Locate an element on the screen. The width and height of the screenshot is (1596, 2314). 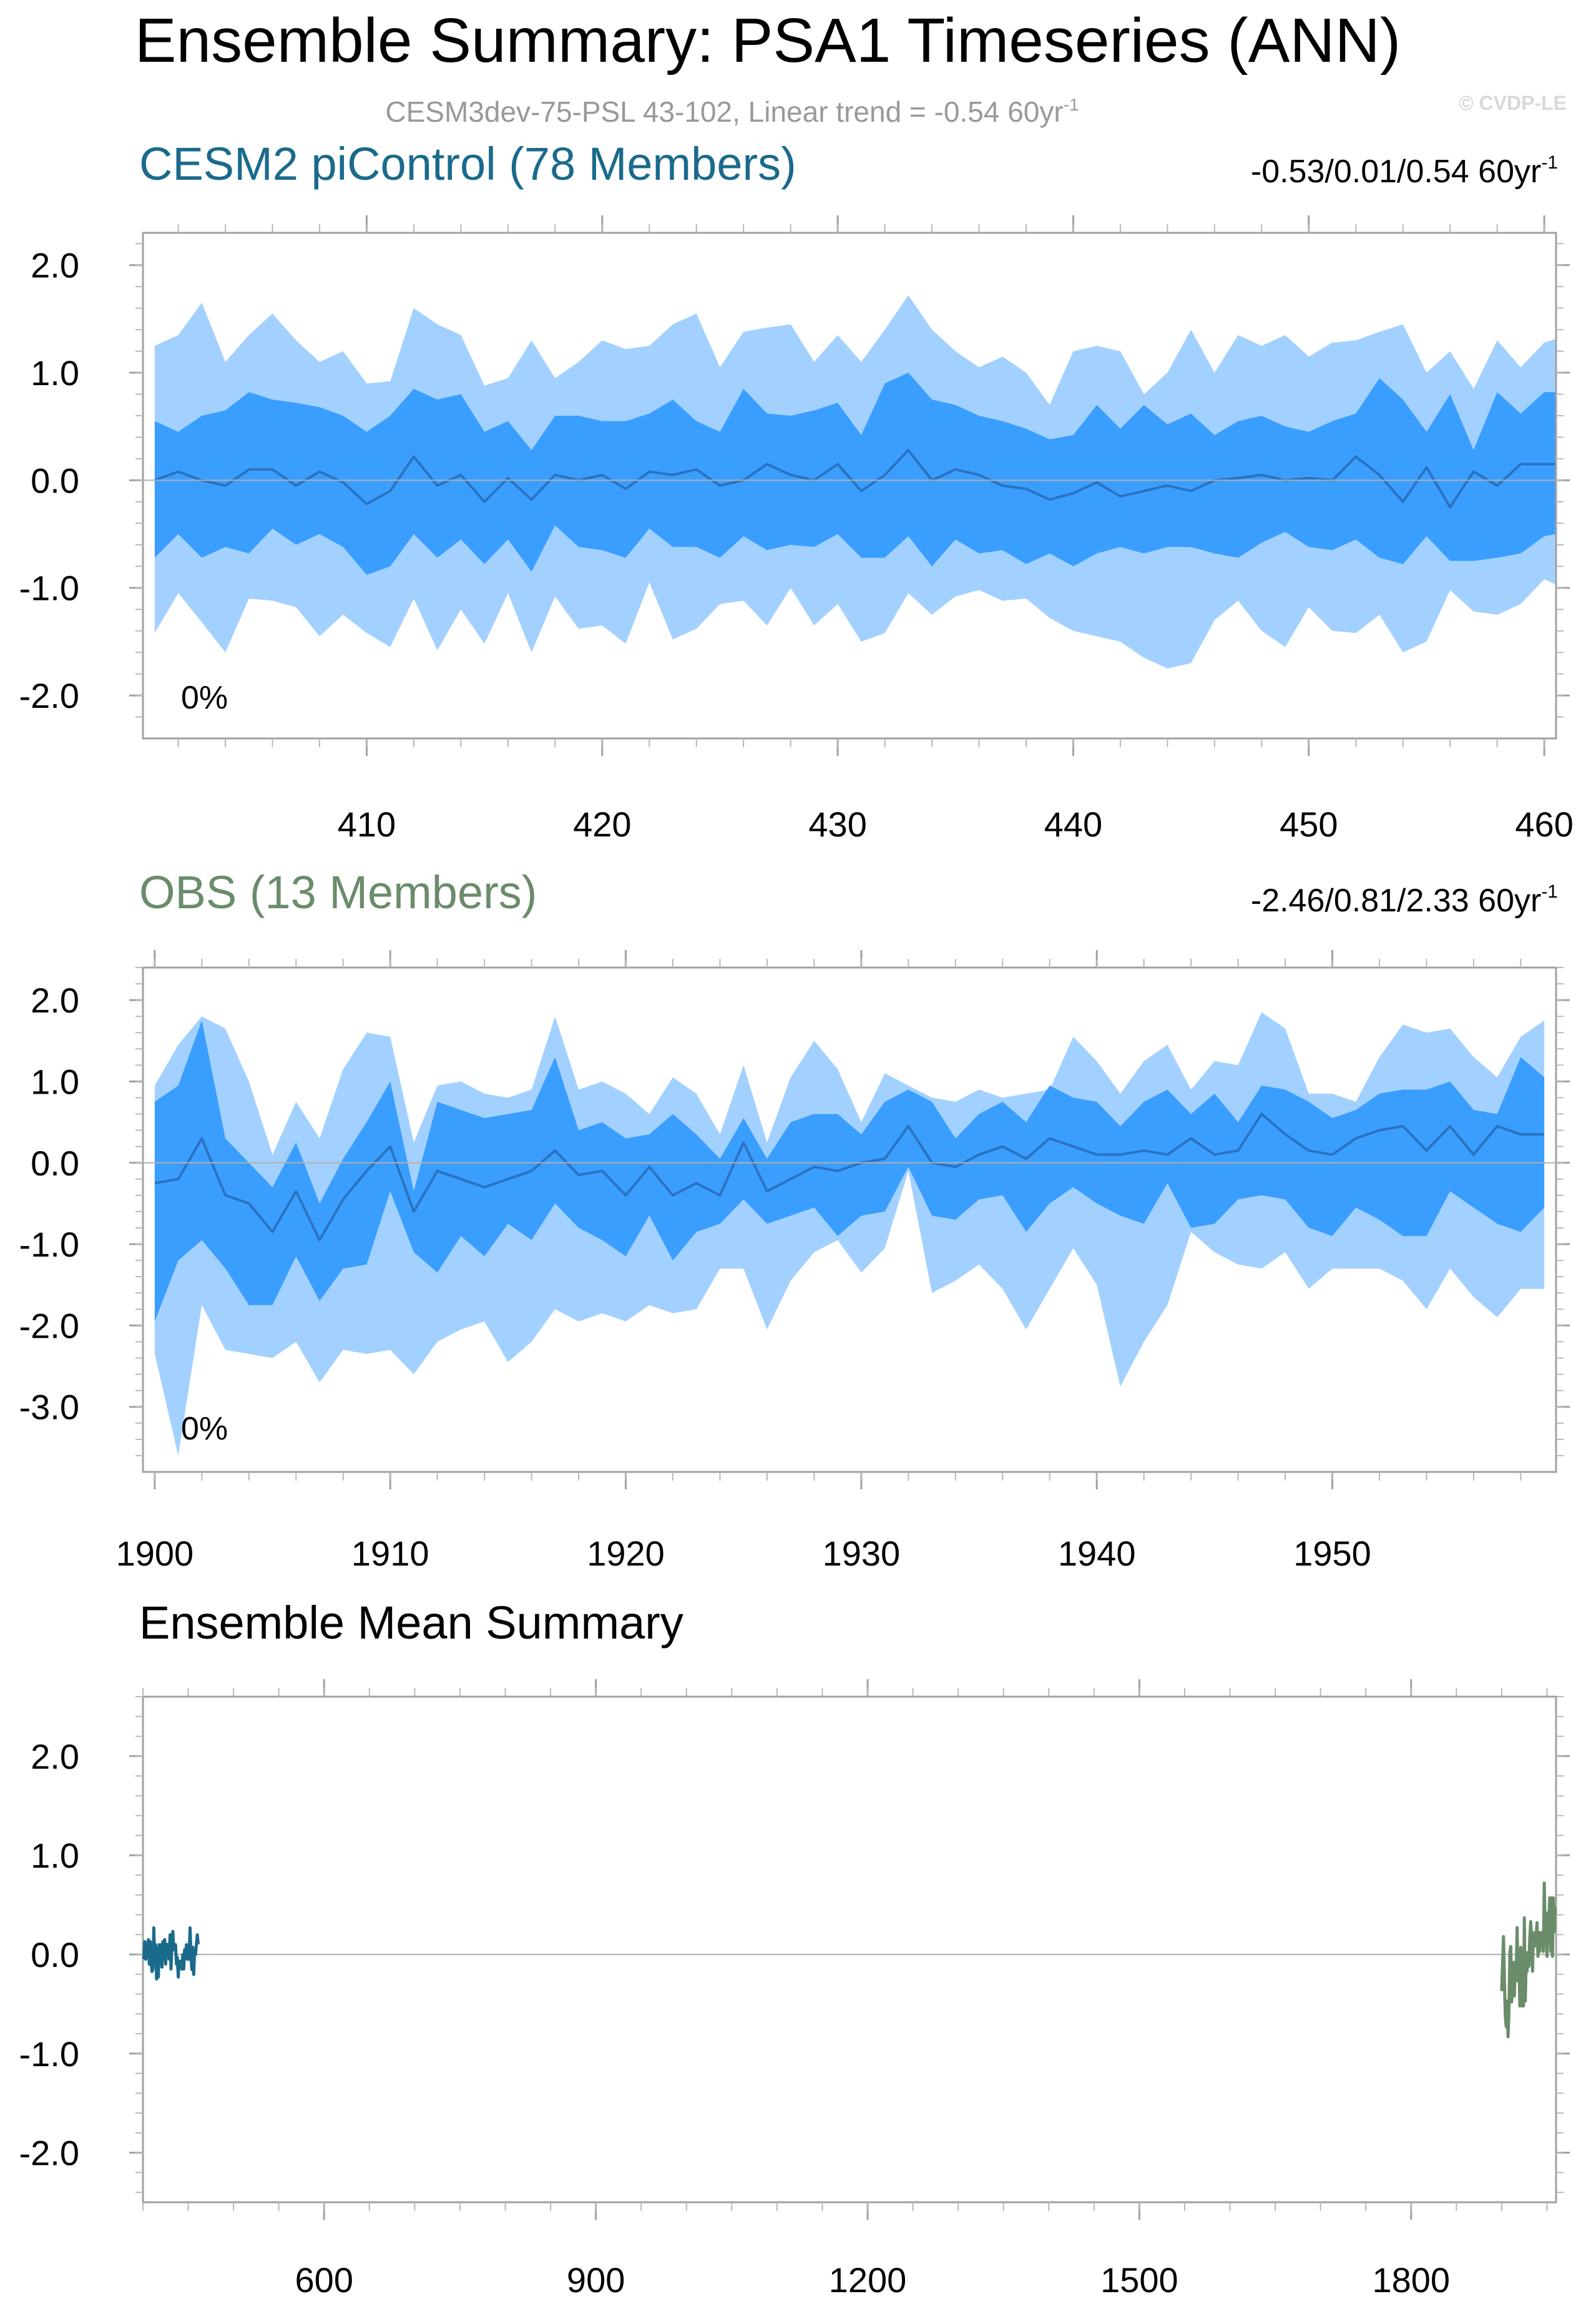
watermark: © CVDP-LE is located at coordinates (1513, 103).